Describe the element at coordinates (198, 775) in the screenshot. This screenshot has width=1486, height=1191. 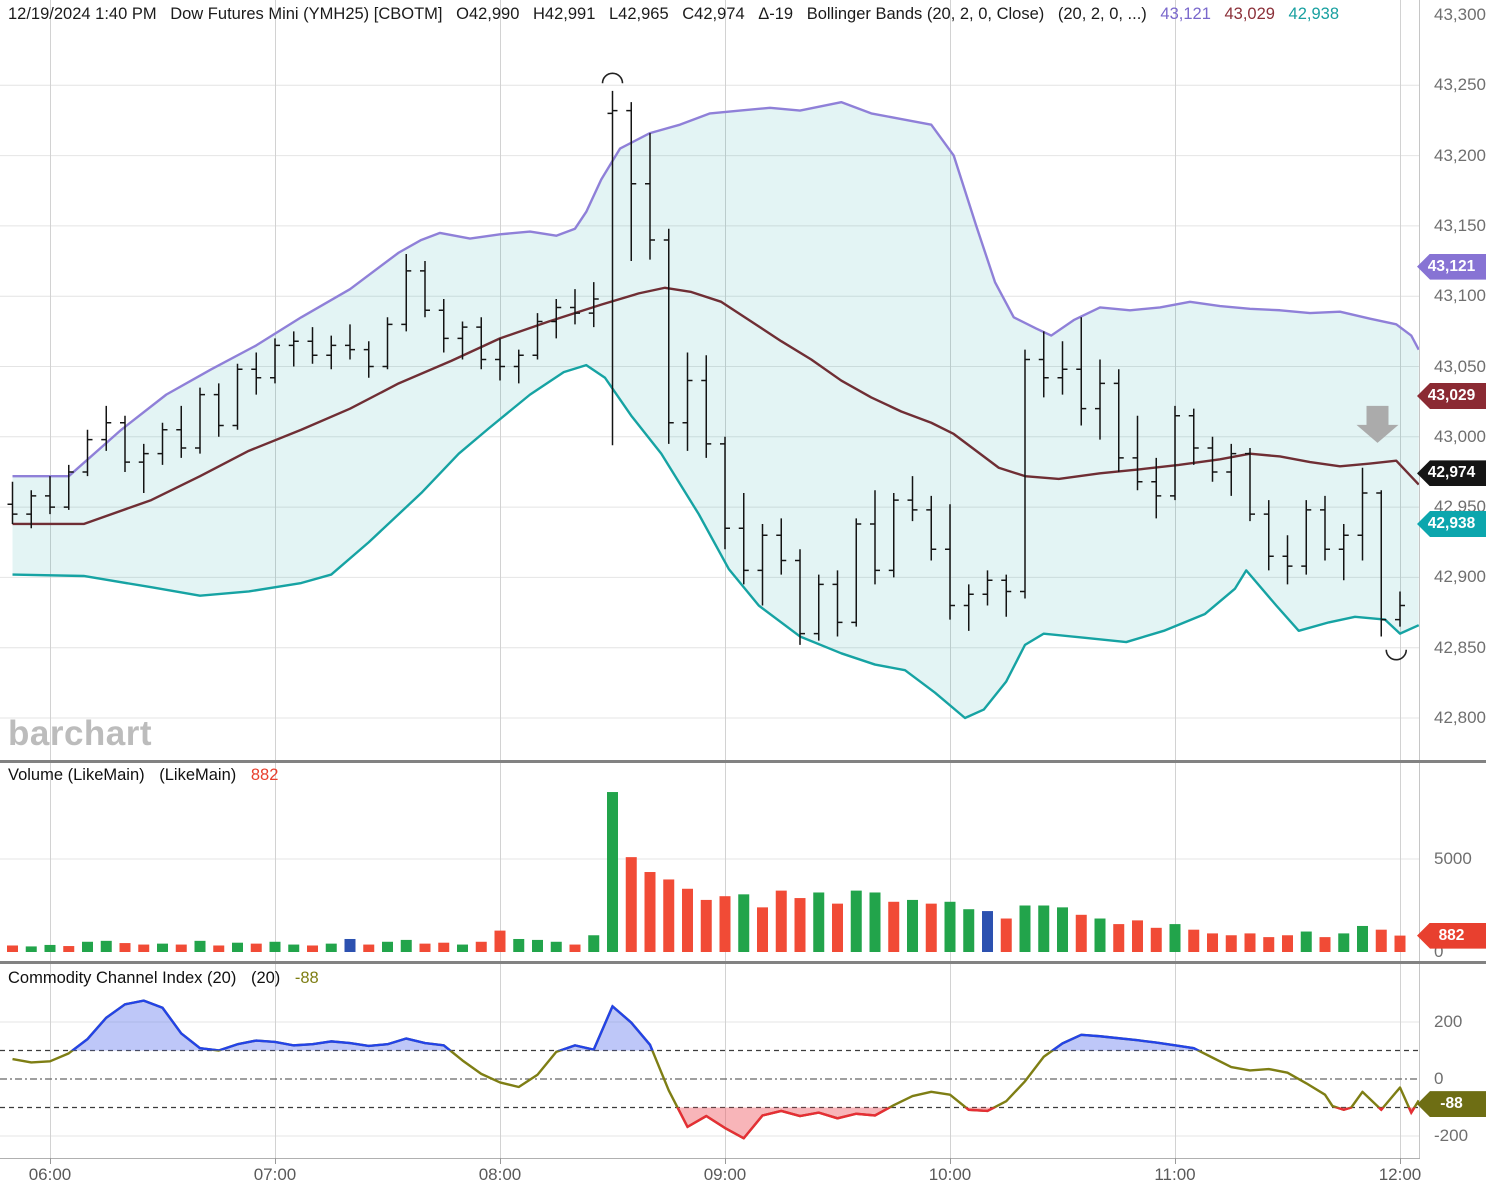
I see `volume-study-params: (LikeMain)` at that location.